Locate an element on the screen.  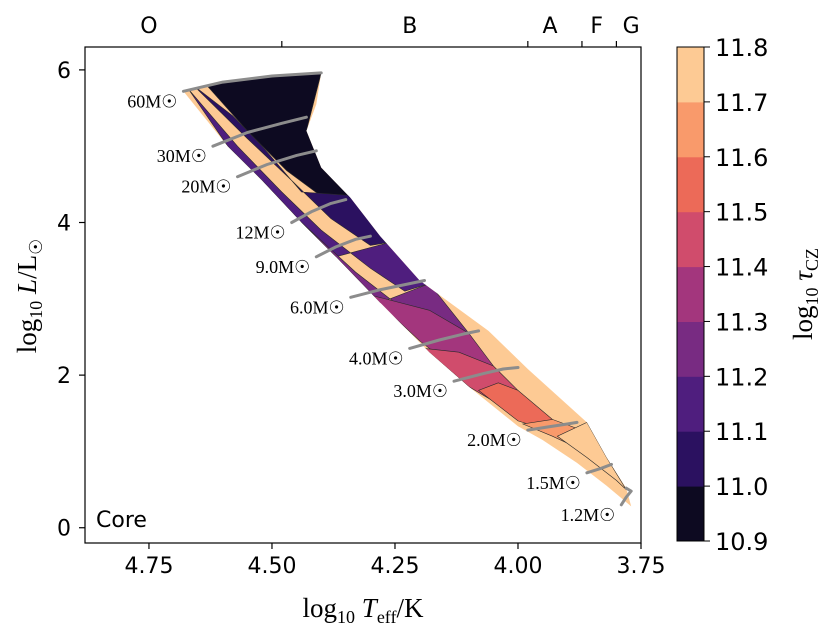
mass-label-8: 2.0M☉ is located at coordinates (494, 440).